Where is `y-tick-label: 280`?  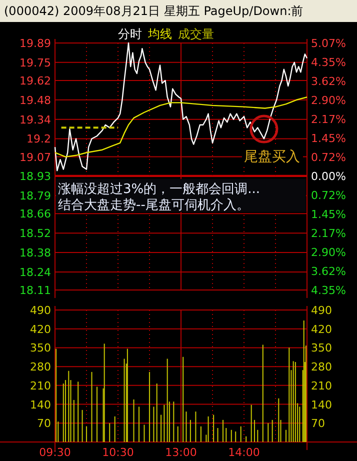
y-tick-label: 280 is located at coordinates (40, 367).